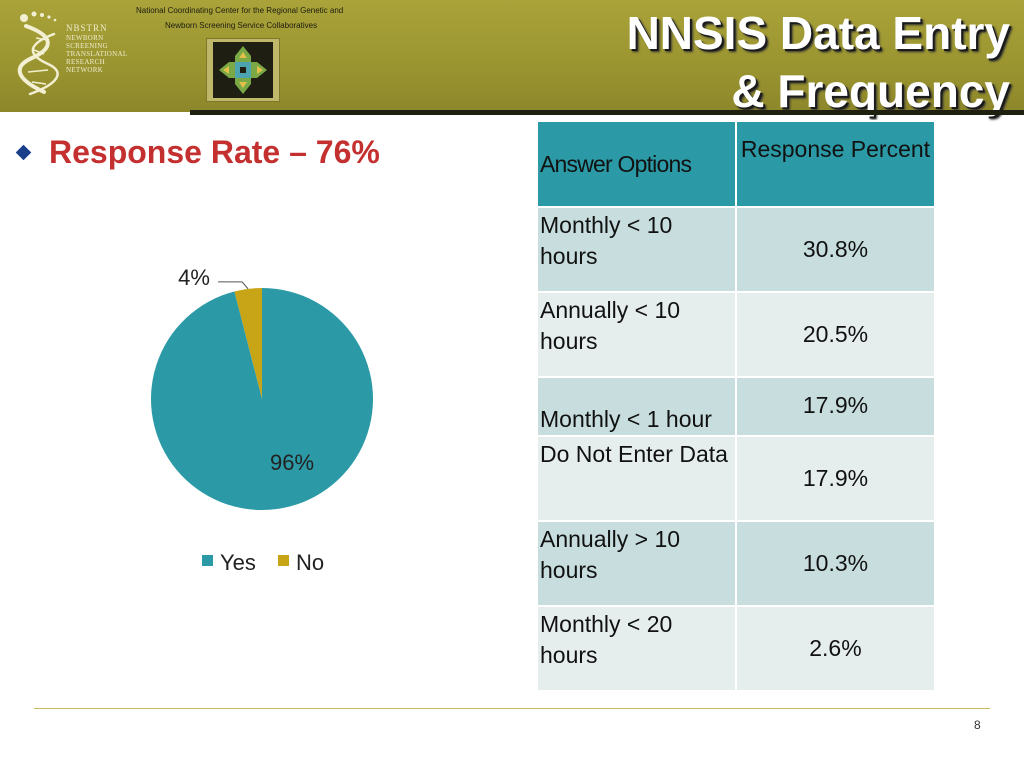  What do you see at coordinates (636, 406) in the screenshot?
I see `answer-option-cell: Monthly < 1 hour` at bounding box center [636, 406].